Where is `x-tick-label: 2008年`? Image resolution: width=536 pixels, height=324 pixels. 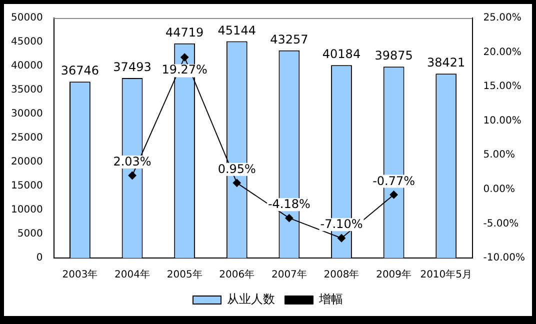 x-tick-label: 2008年 is located at coordinates (342, 274).